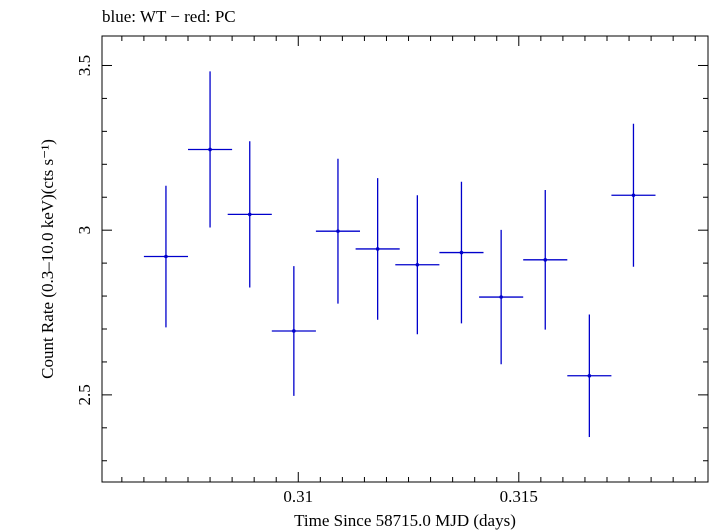 This screenshot has height=532, width=709. What do you see at coordinates (84, 230) in the screenshot?
I see `y-tick-label: 3` at bounding box center [84, 230].